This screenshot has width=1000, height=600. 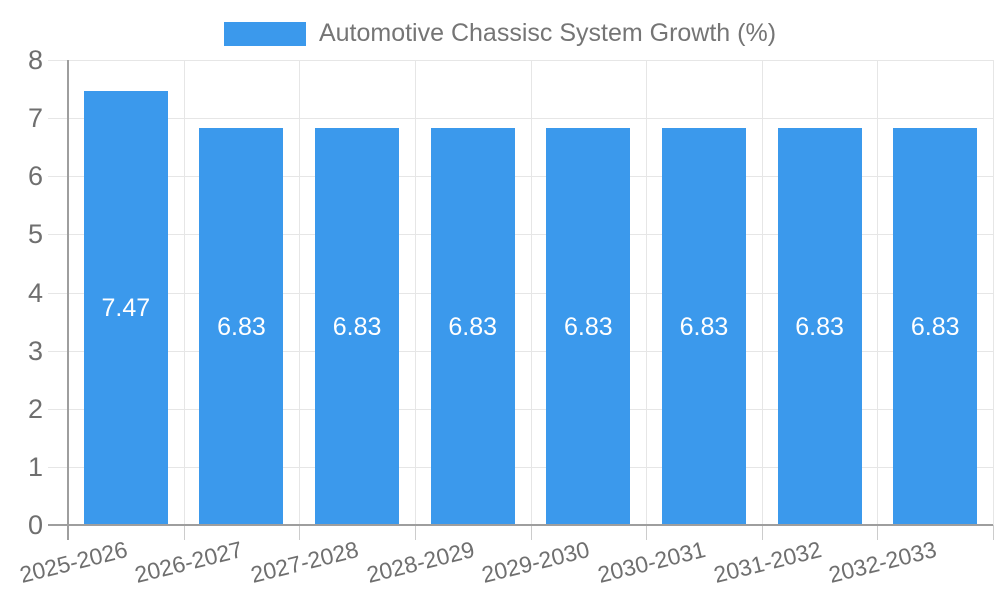 I want to click on y-axis-tick-label: 8, so click(x=35, y=60).